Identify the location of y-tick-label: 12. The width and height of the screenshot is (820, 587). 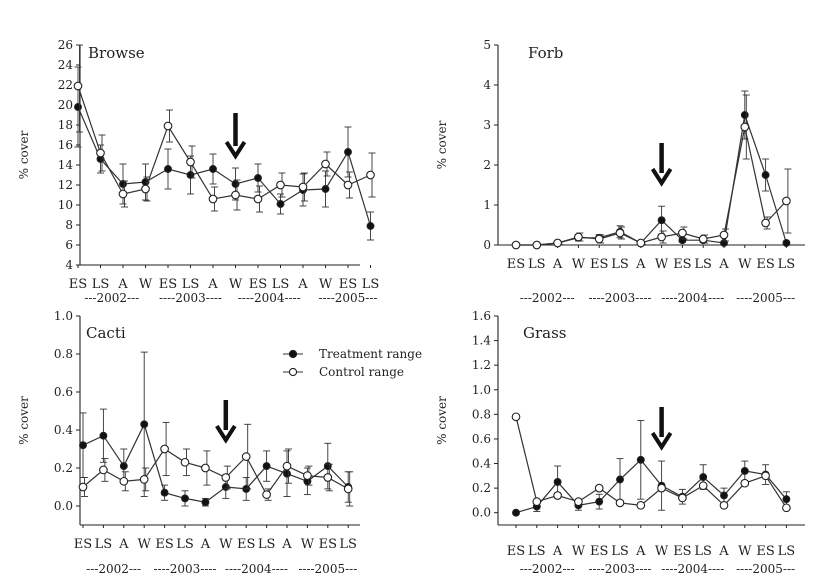
(65, 185).